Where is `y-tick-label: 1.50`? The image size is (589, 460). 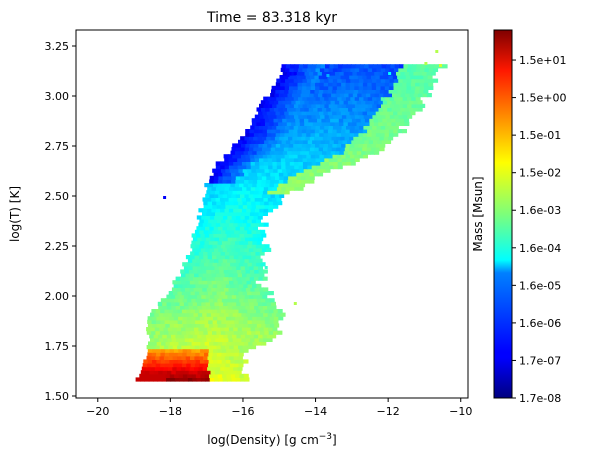
y-tick-label: 1.50 is located at coordinates (57, 396).